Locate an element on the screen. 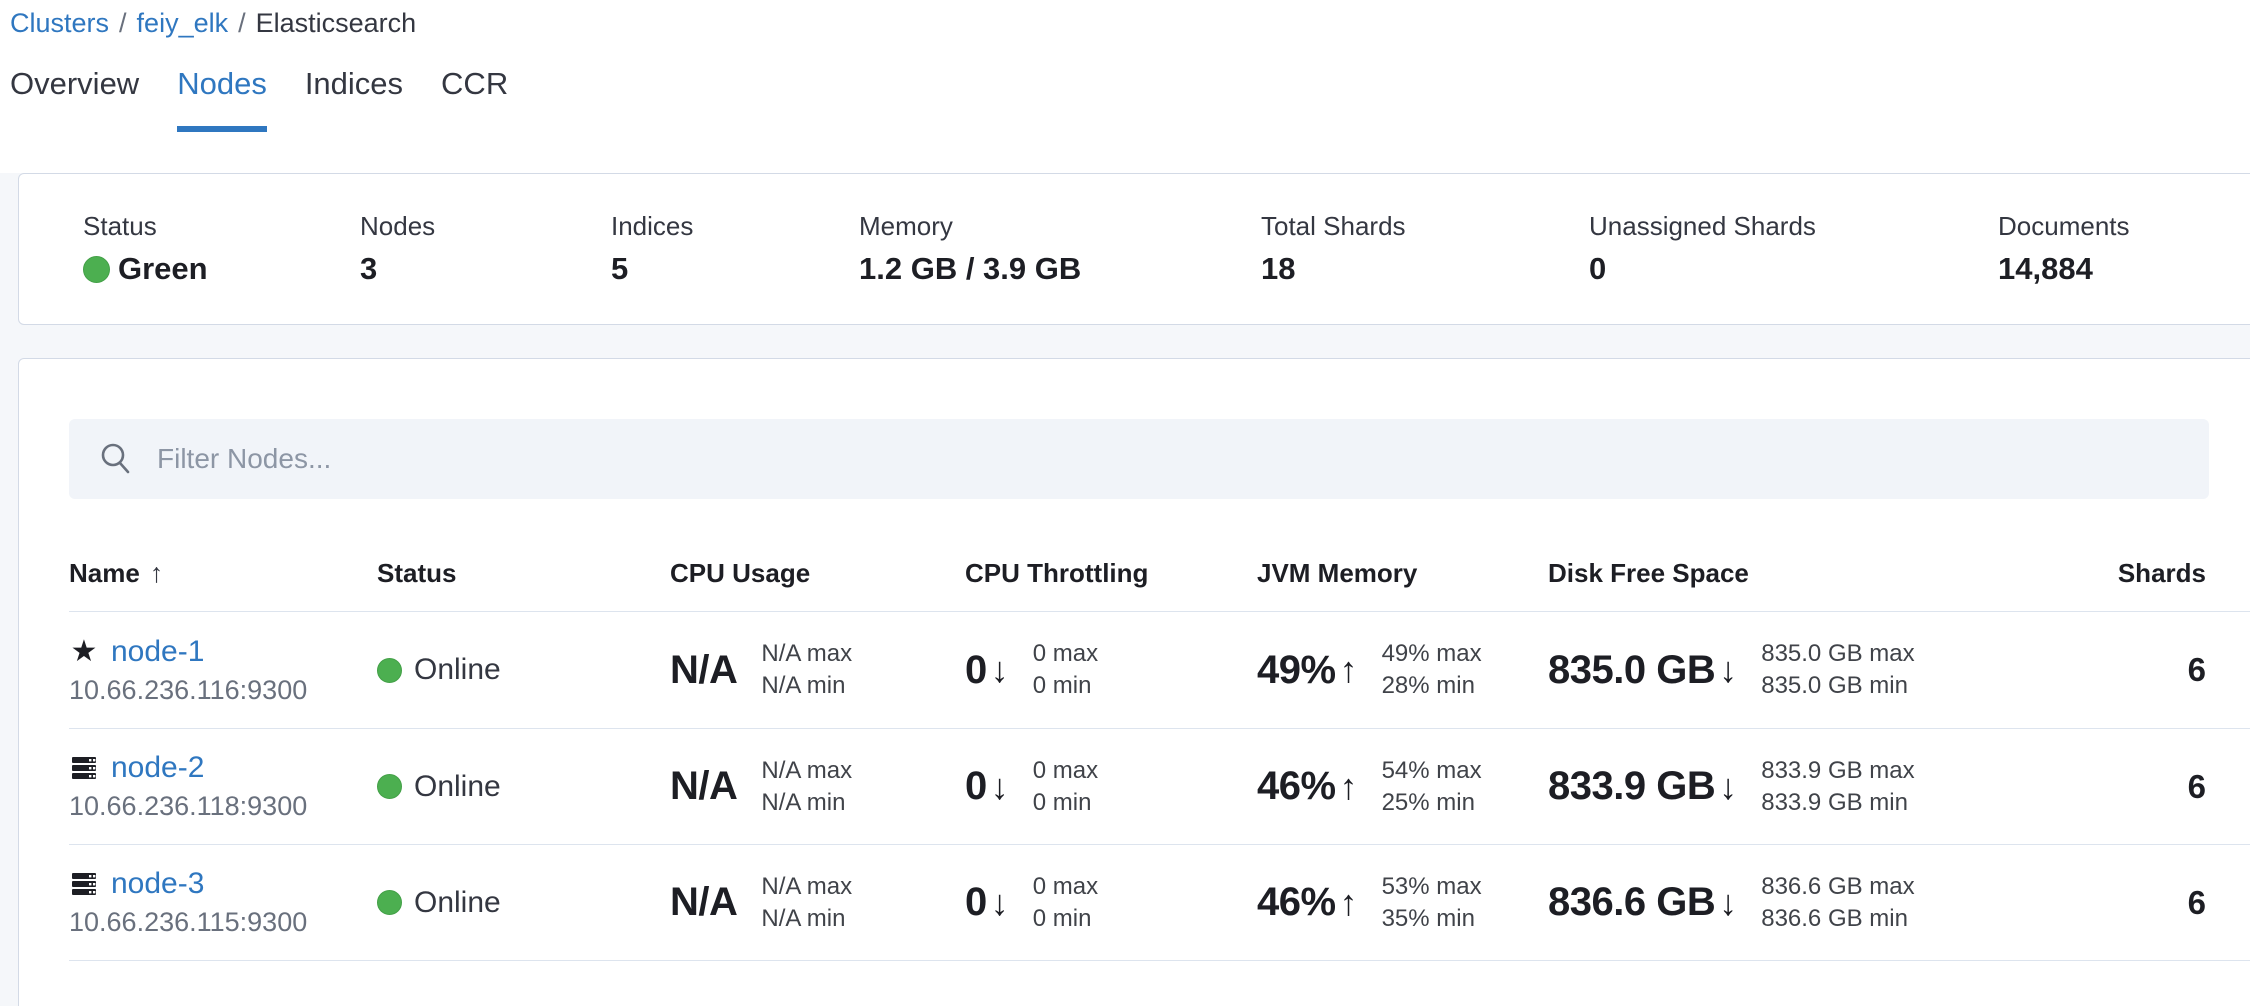  column-header-cpu-usage: CPU Usage is located at coordinates (740, 573).